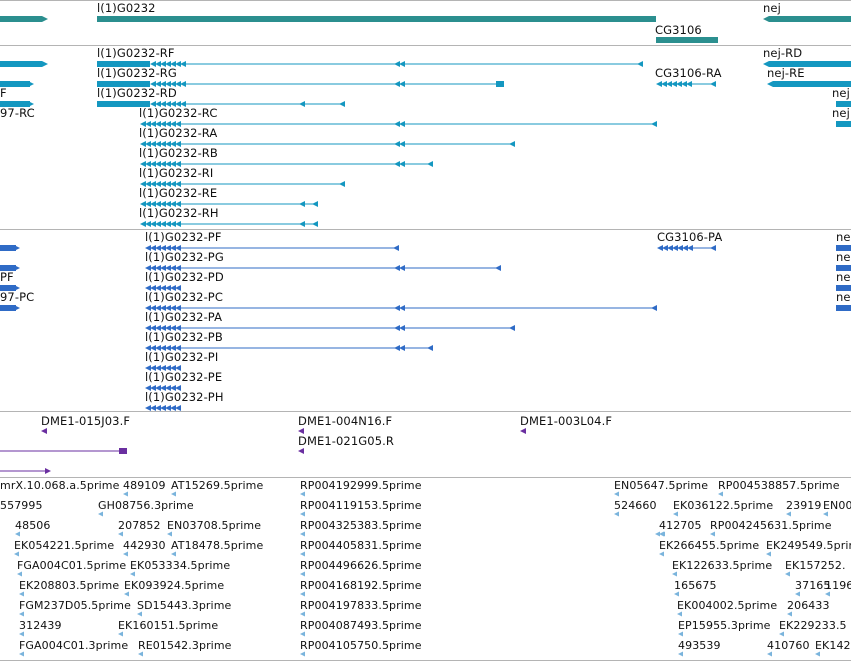 This screenshot has height=661, width=851. What do you see at coordinates (709, 545) in the screenshot?
I see `est-label: EK266455.5prime` at bounding box center [709, 545].